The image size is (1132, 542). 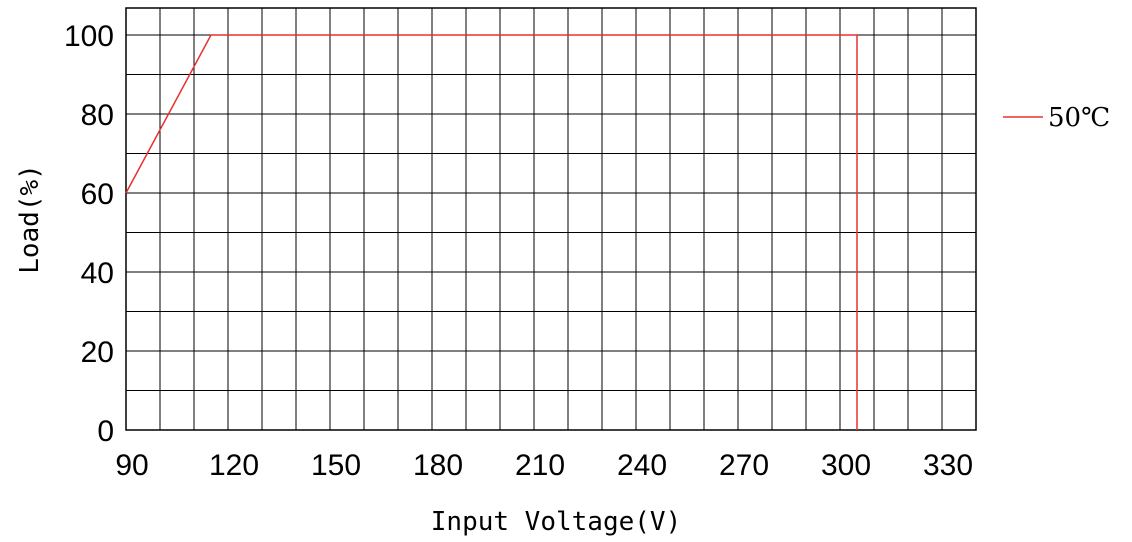 What do you see at coordinates (105, 431) in the screenshot?
I see `y-tick-label: 0` at bounding box center [105, 431].